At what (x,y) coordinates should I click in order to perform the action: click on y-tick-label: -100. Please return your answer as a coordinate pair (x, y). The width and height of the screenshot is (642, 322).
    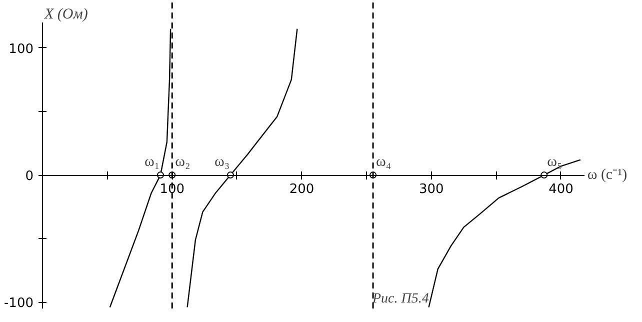
    Looking at the image, I should click on (19, 304).